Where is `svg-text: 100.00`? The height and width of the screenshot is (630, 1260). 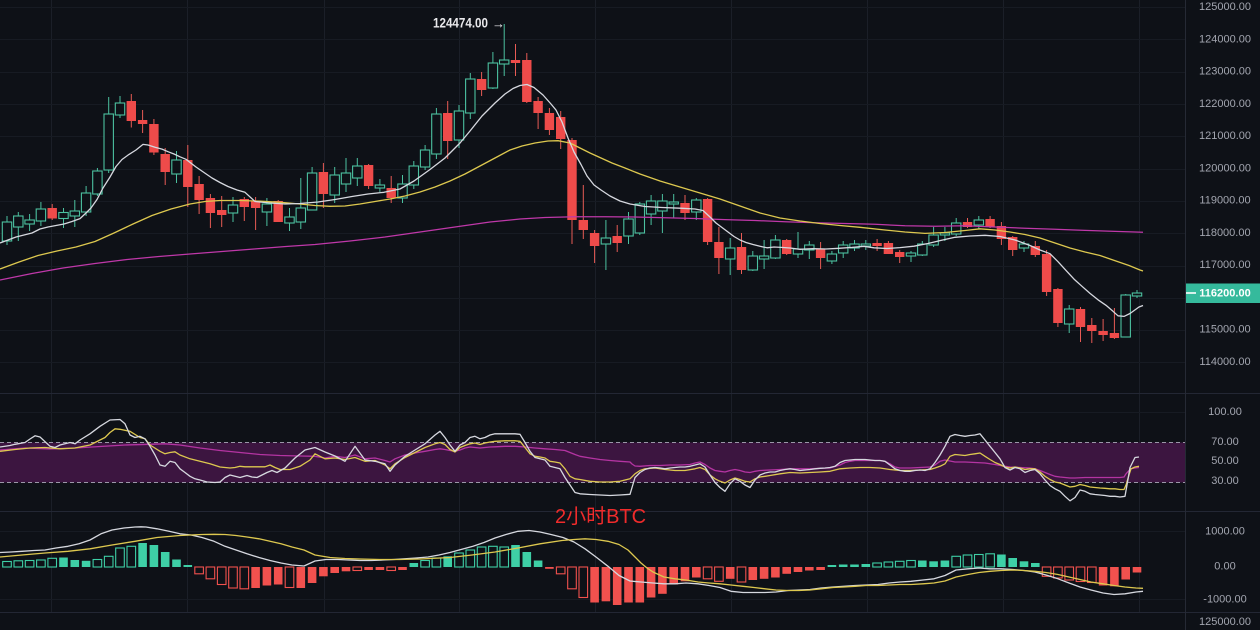 svg-text: 100.00 is located at coordinates (1225, 412).